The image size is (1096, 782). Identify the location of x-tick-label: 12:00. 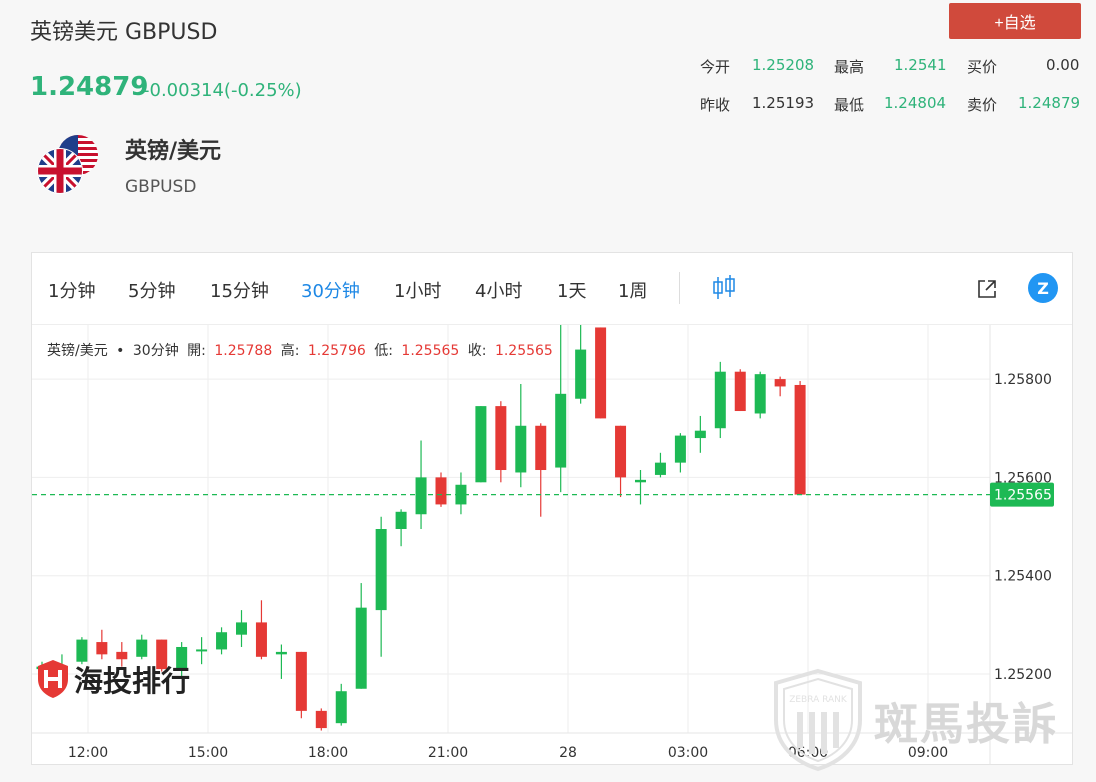
(88, 753).